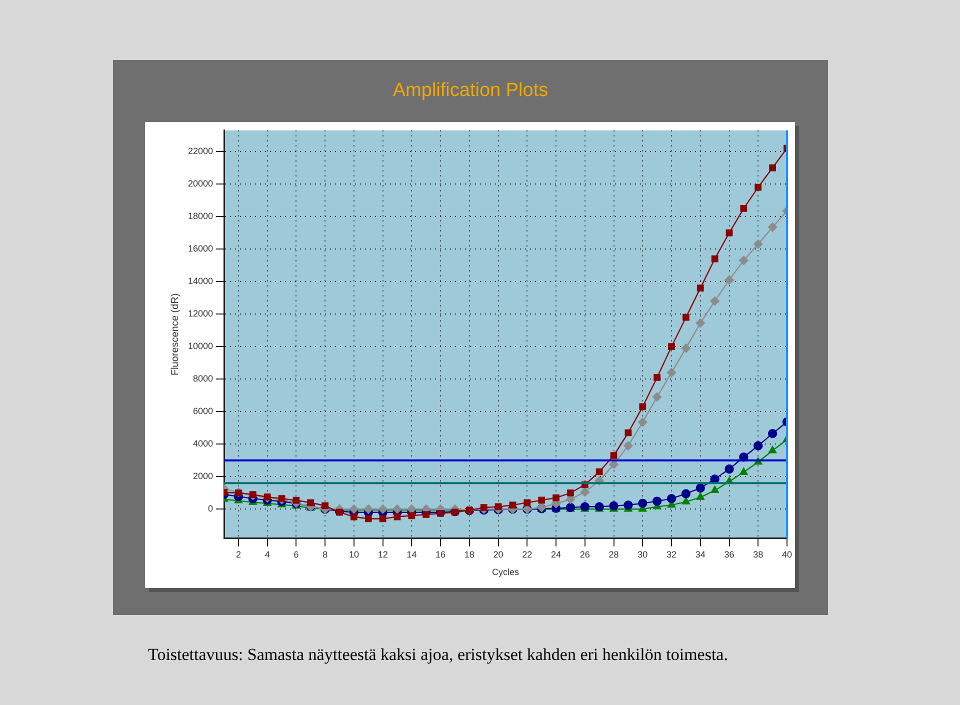  What do you see at coordinates (758, 554) in the screenshot?
I see `x-tick-label: 38` at bounding box center [758, 554].